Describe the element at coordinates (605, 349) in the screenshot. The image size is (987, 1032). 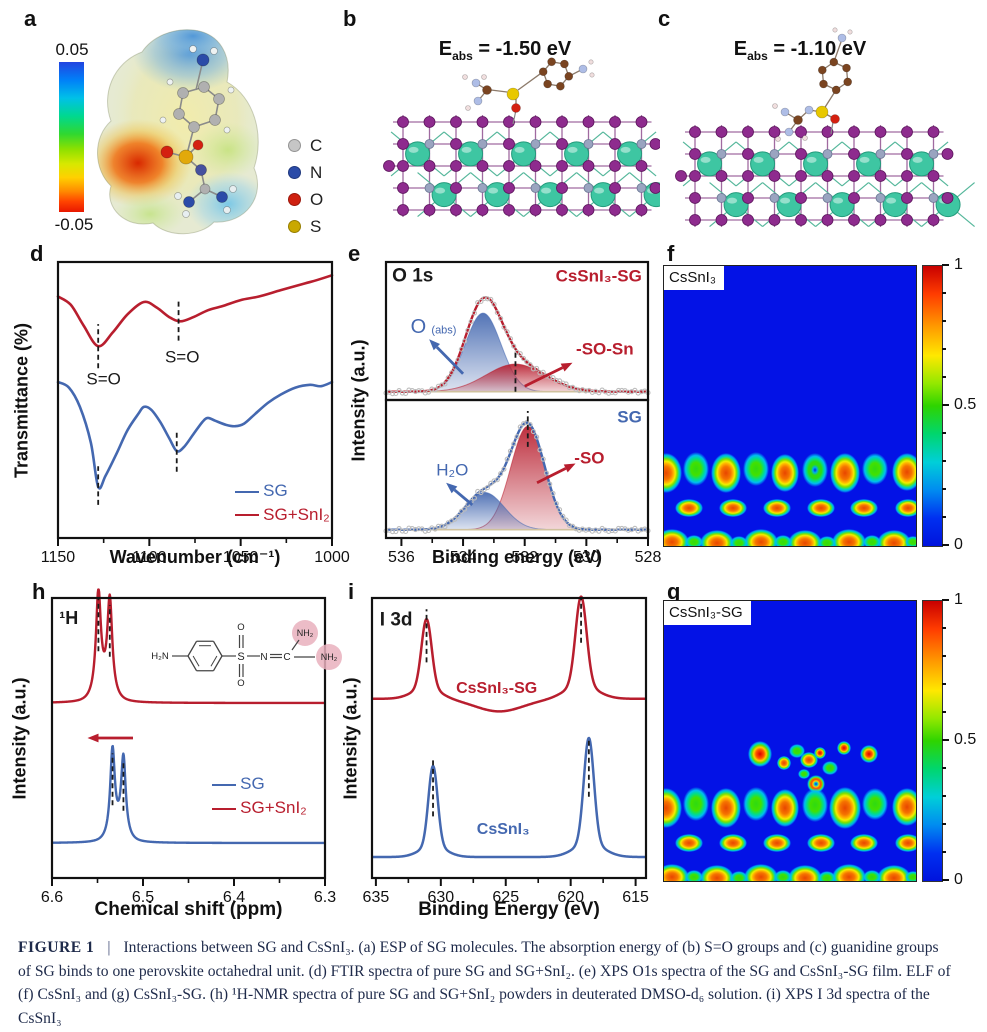
I see `annotation-so-sn: -SO-Sn` at that location.